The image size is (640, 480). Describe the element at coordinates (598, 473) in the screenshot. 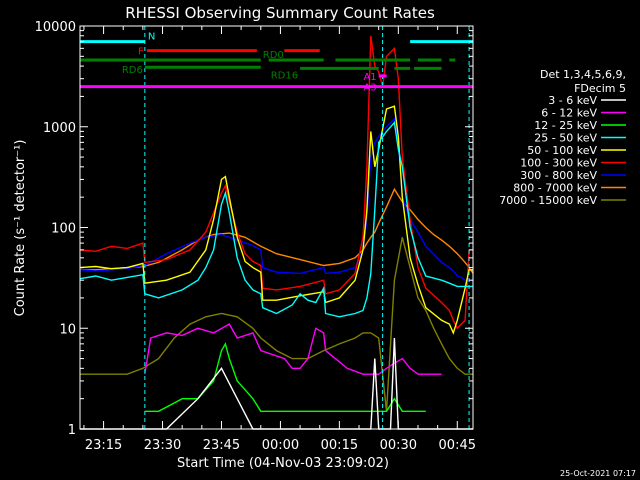

I see `timestamp: 25-Oct-2021 07:17` at that location.